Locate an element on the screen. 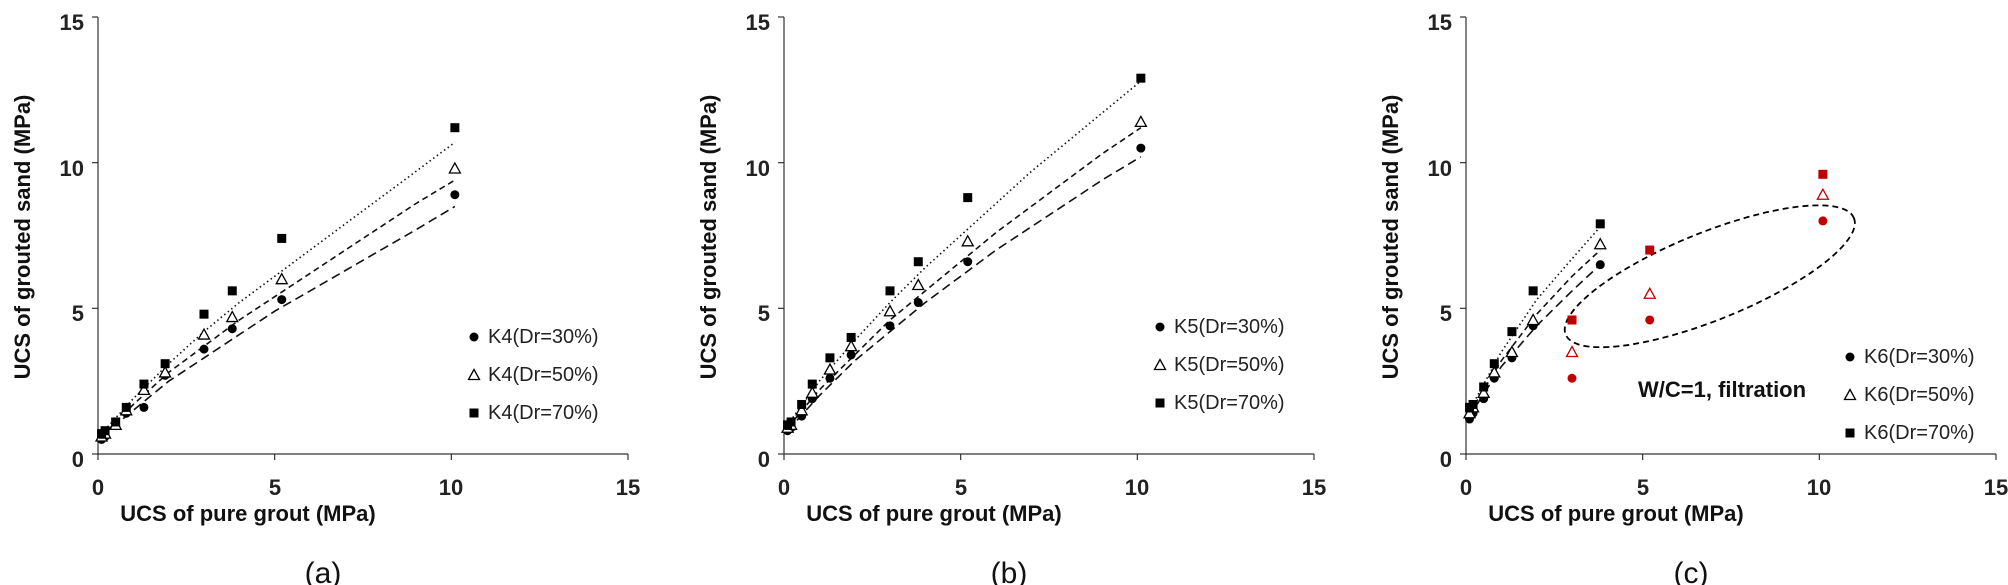 This screenshot has height=585, width=2008. panel-b-points is located at coordinates (964, 254).